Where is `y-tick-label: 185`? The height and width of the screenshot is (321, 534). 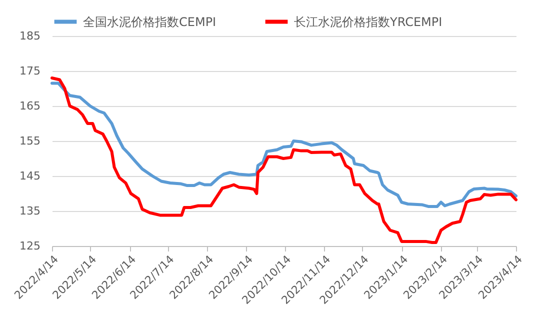
y-tick-label: 185 is located at coordinates (30, 36).